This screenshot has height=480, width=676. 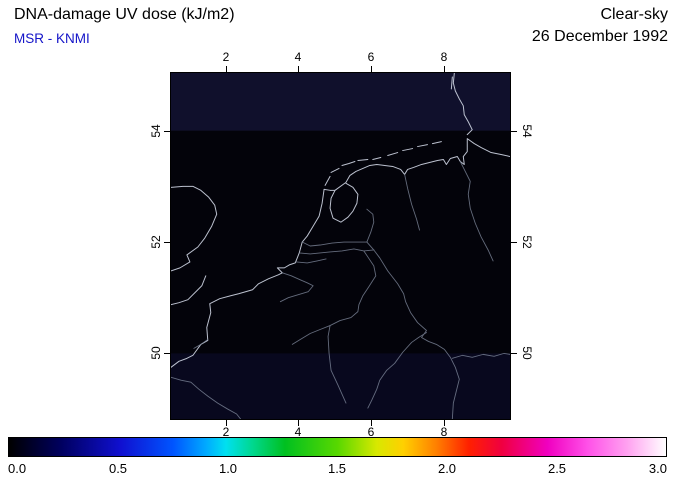 I want to click on river-weser, so click(x=476, y=211).